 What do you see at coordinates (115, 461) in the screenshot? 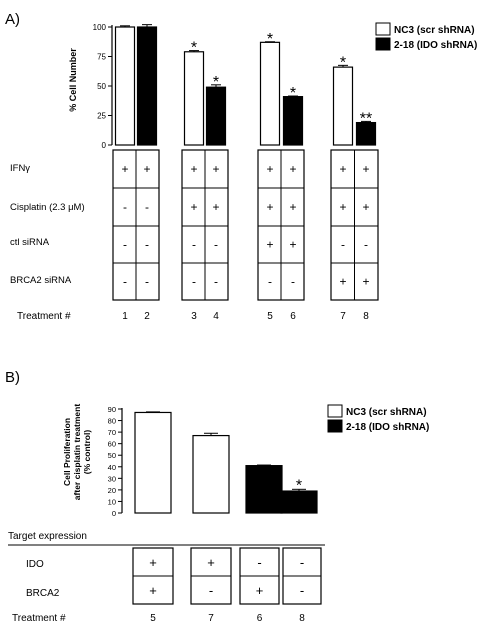
I see `panel-b-y-axis: 0 10 20 30 40 50 60 70 80 90` at bounding box center [115, 461].